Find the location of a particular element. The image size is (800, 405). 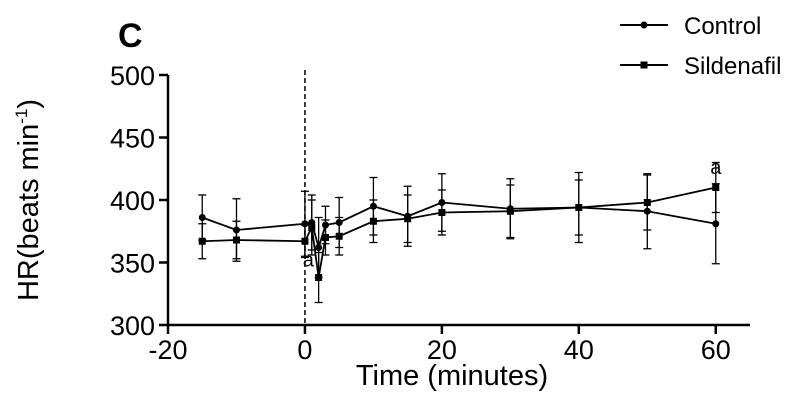

legend-label: Sildenafil is located at coordinates (732, 66).